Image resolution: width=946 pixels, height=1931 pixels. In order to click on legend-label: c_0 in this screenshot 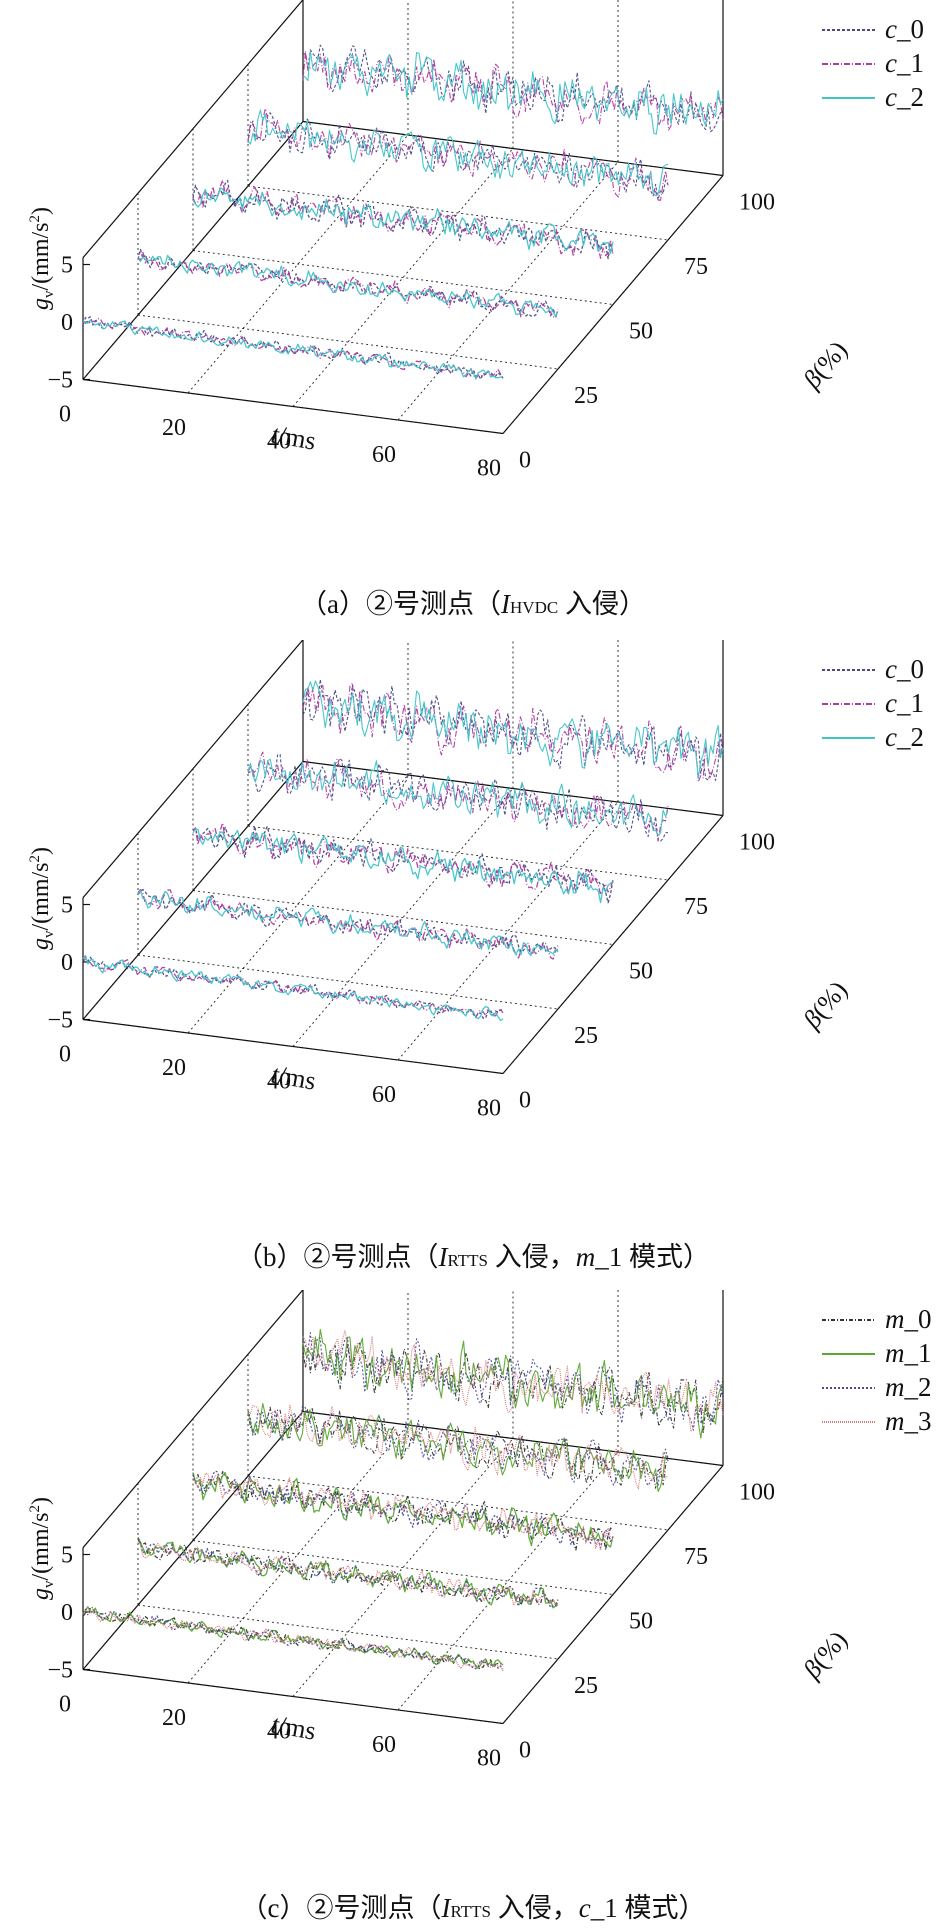, I will do `click(904, 29)`.